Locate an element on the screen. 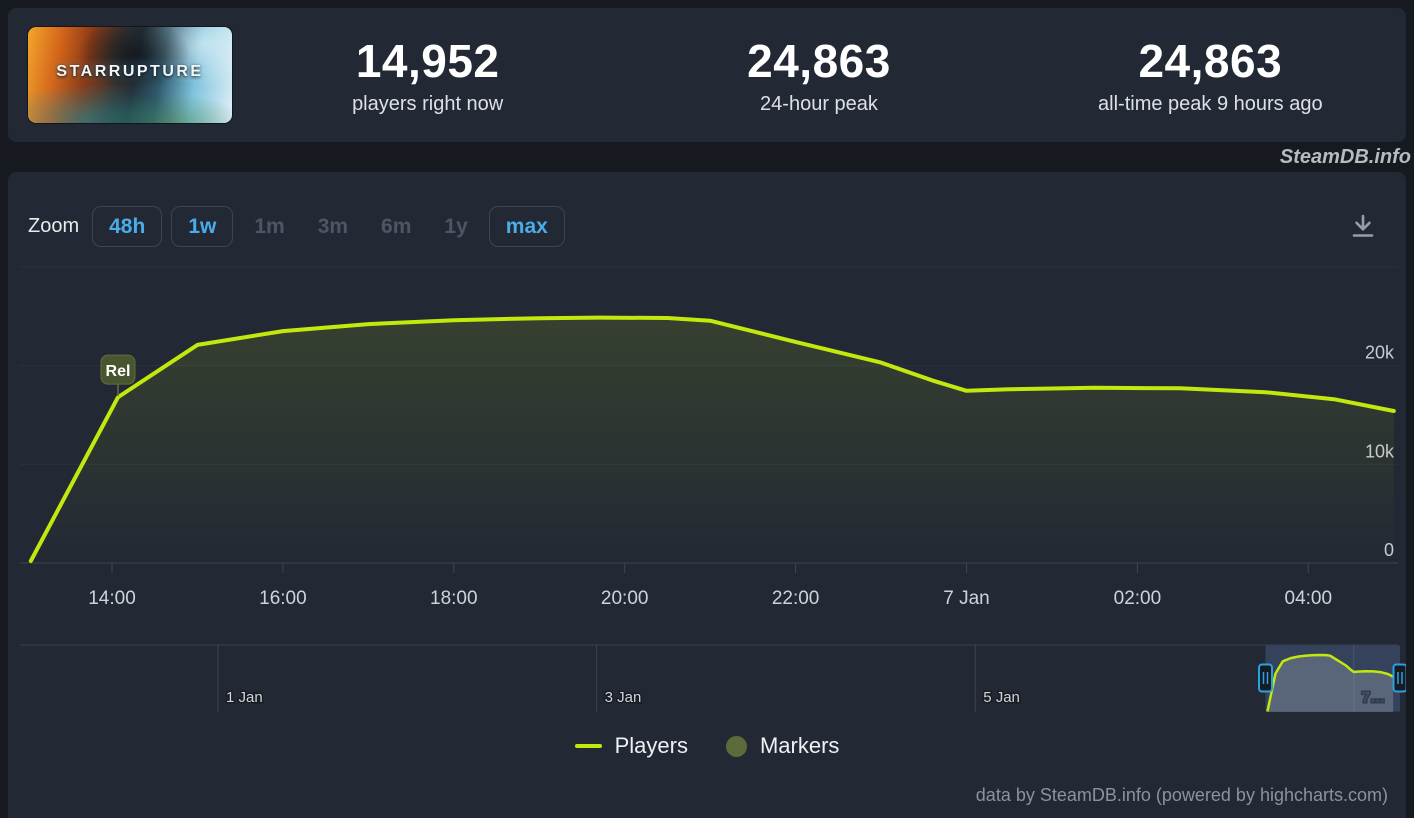  stat-block: 24,863 24-hour peak is located at coordinates (818, 75).